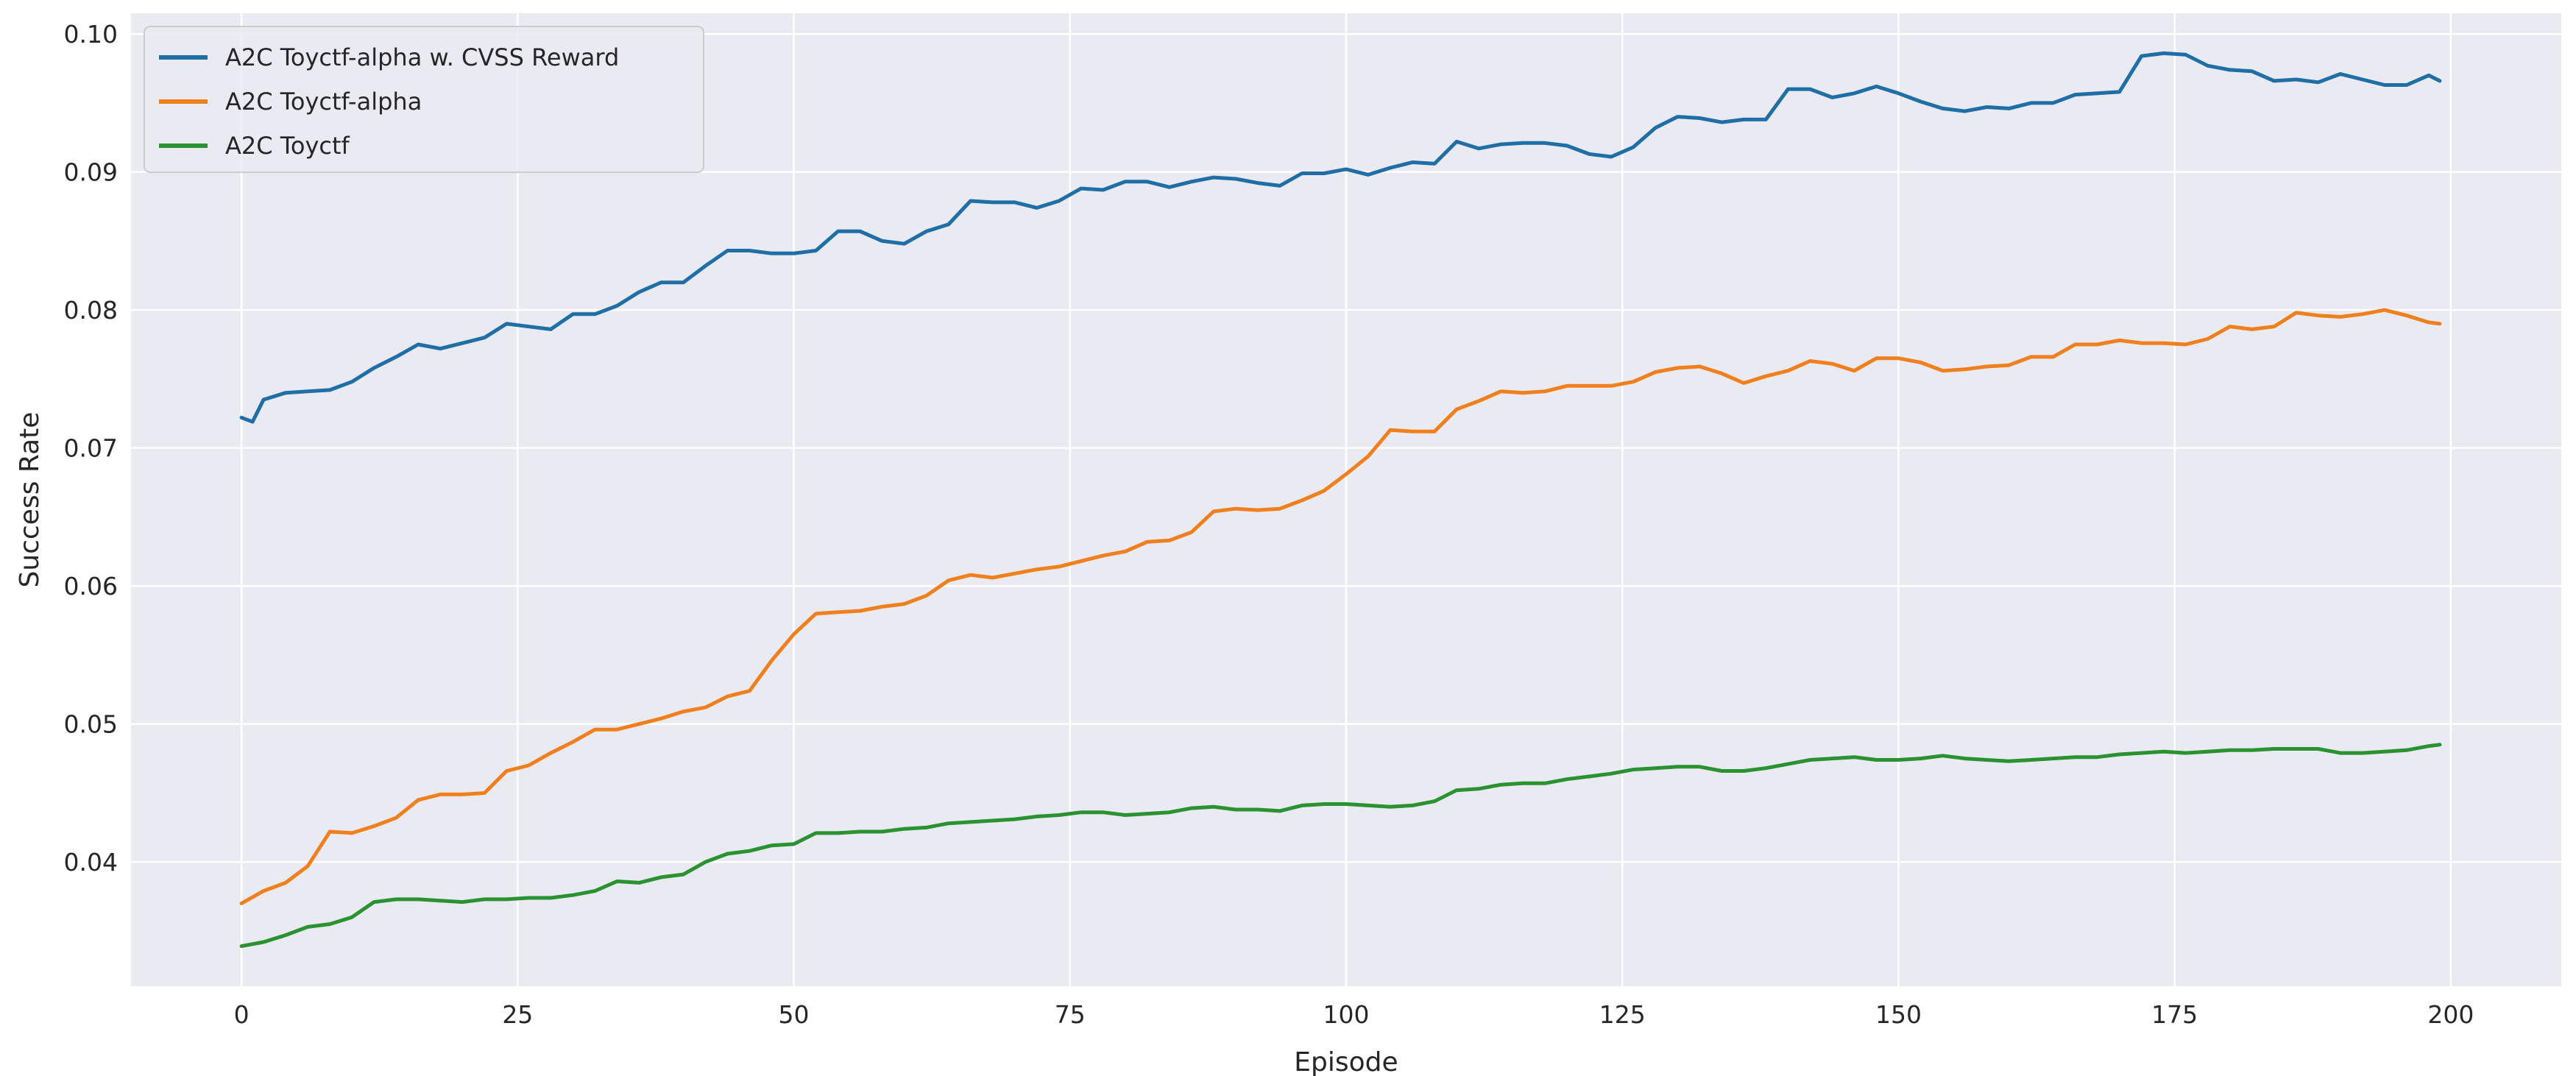  I want to click on x-tick-label: 150, so click(1898, 1014).